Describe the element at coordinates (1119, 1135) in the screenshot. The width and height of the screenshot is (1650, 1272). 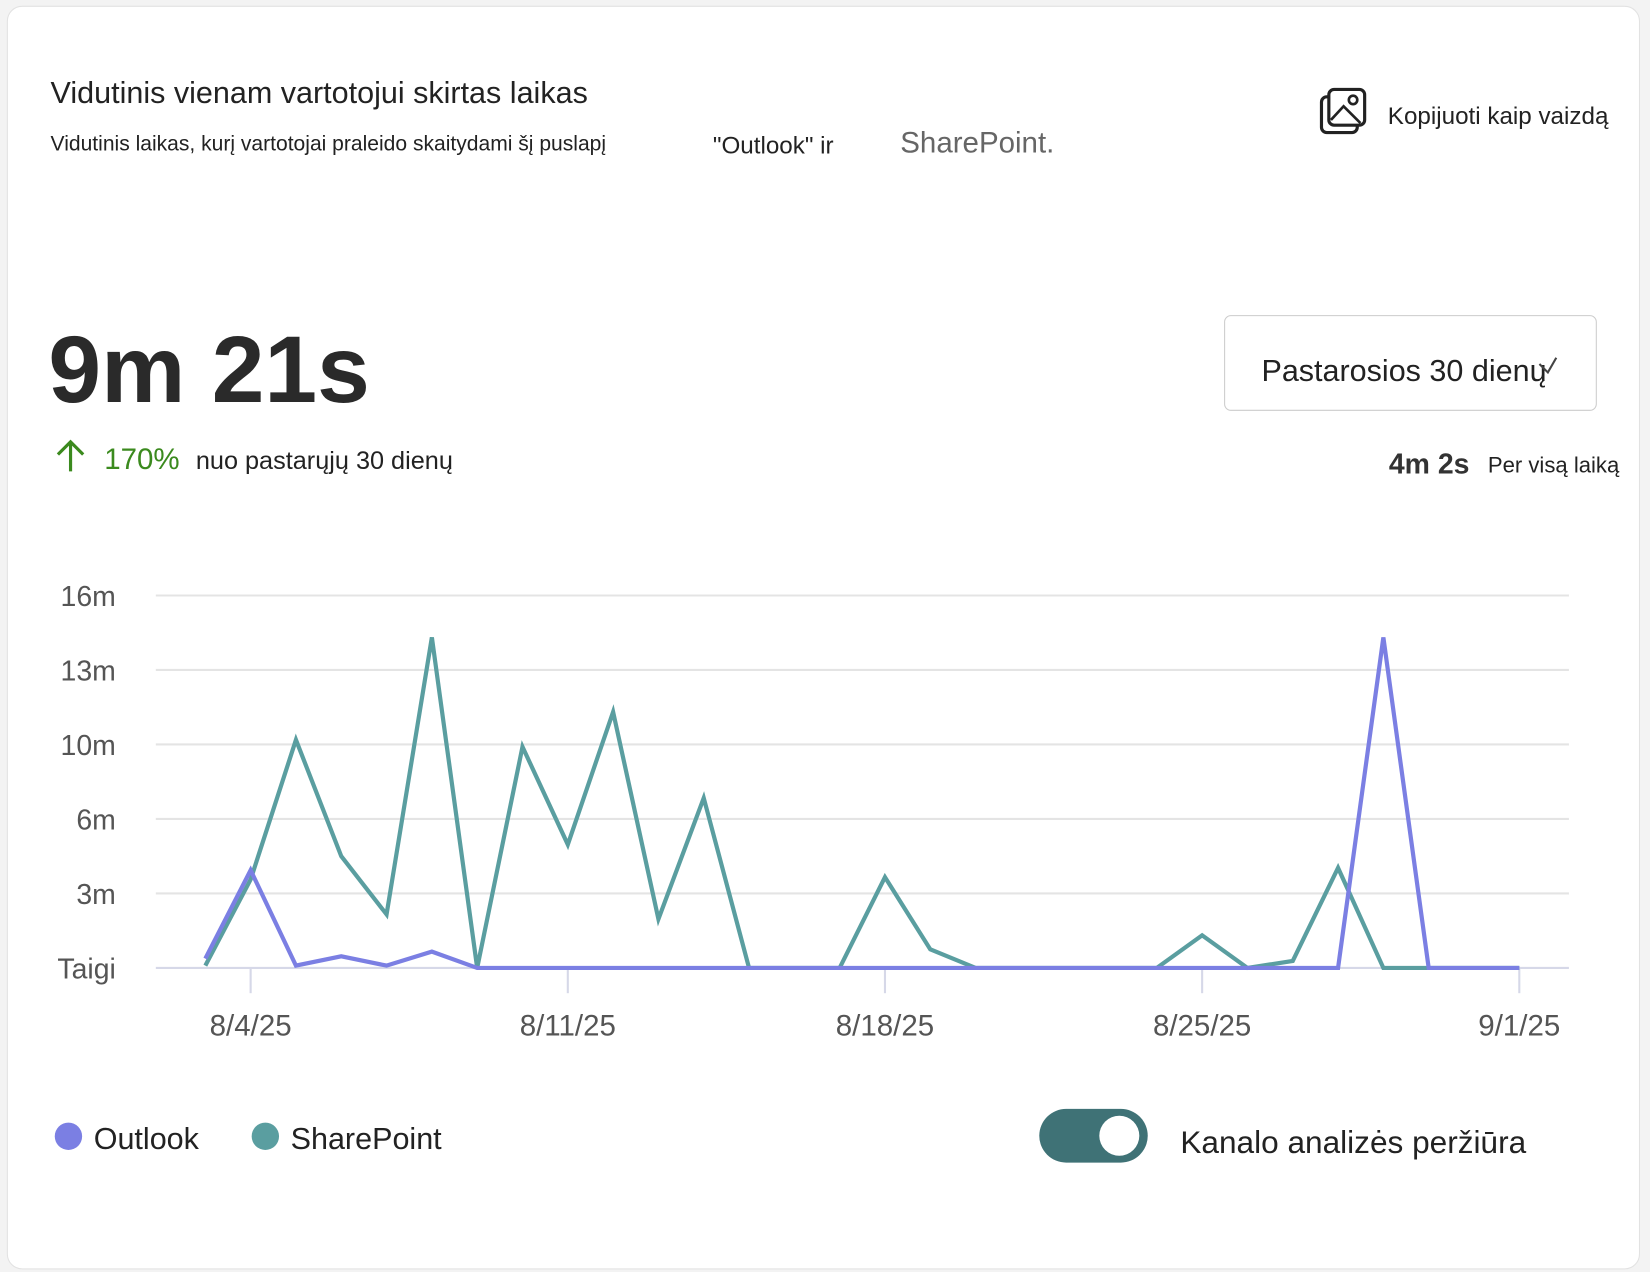
I see `toggle-knob` at that location.